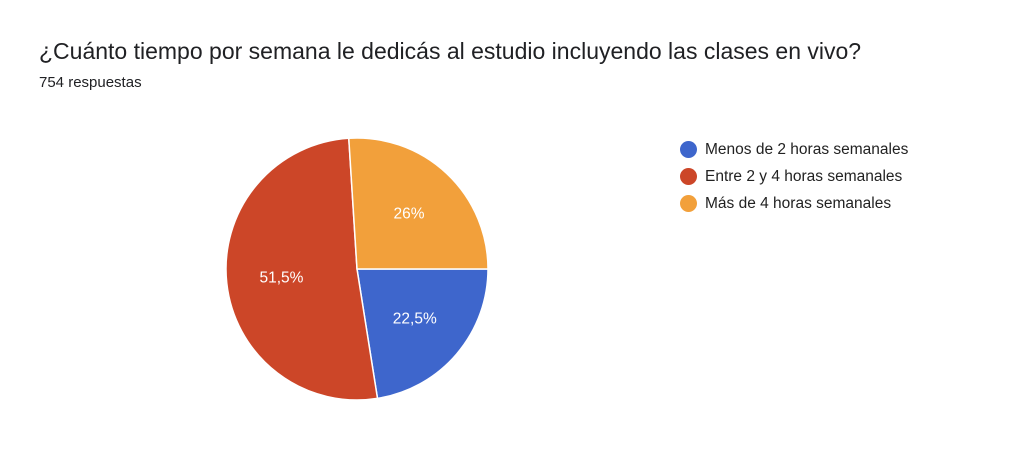  Describe the element at coordinates (90, 82) in the screenshot. I see `response-count: 754 respuestas` at that location.